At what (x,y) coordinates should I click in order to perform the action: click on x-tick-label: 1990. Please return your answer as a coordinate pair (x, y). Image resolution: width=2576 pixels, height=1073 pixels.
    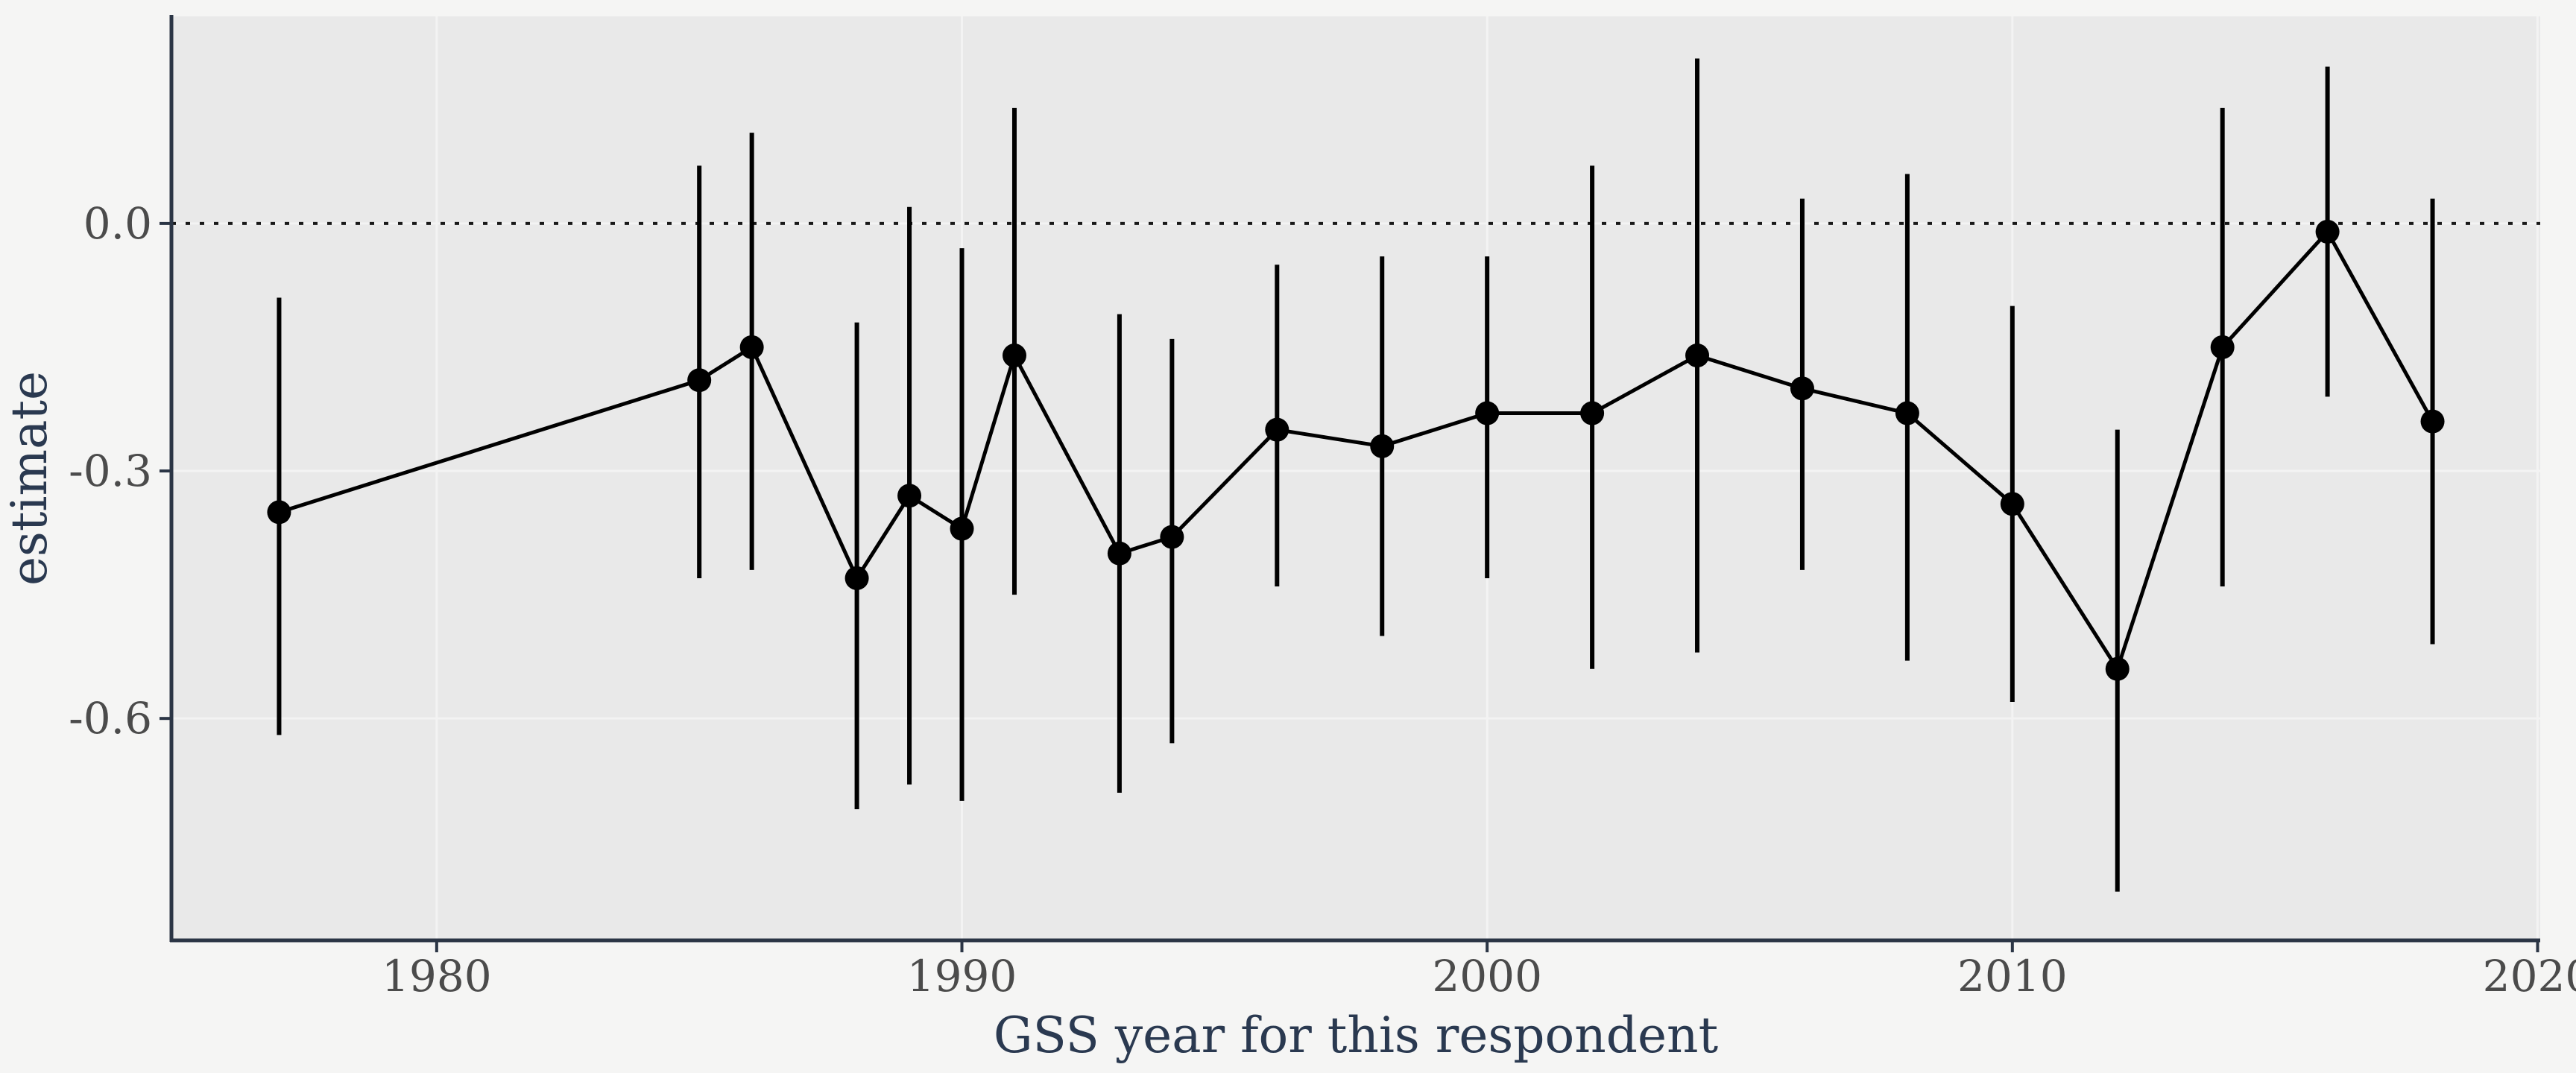
    Looking at the image, I should click on (962, 976).